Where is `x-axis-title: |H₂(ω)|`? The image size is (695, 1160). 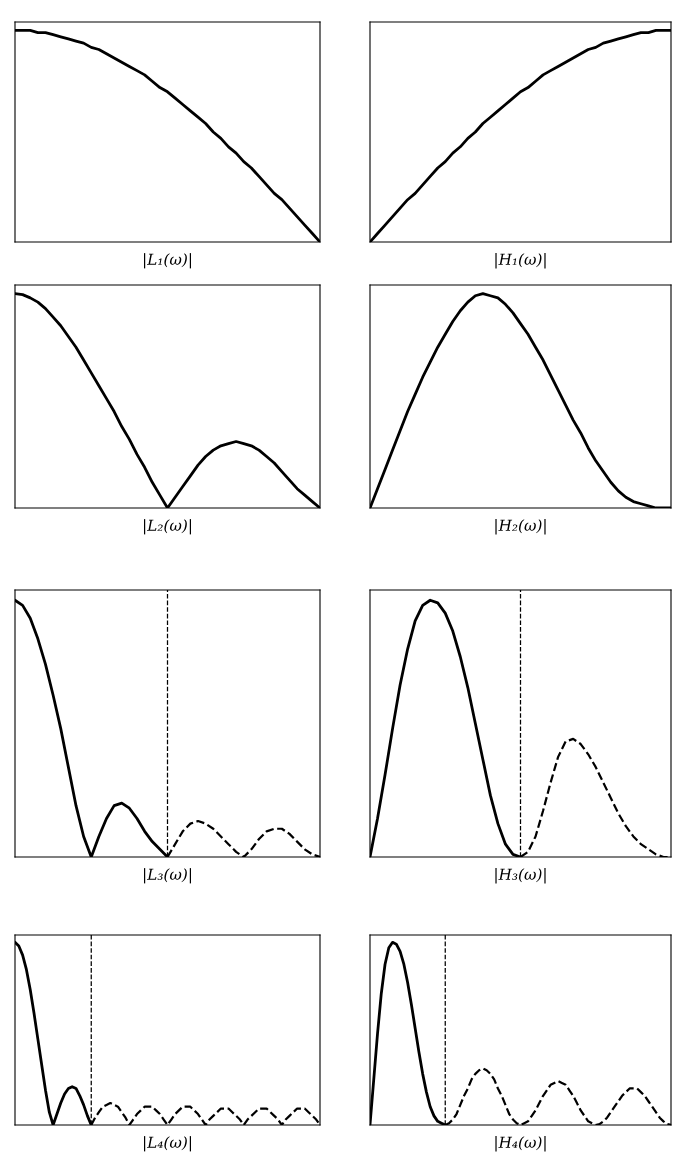 x-axis-title: |H₂(ω)| is located at coordinates (520, 527).